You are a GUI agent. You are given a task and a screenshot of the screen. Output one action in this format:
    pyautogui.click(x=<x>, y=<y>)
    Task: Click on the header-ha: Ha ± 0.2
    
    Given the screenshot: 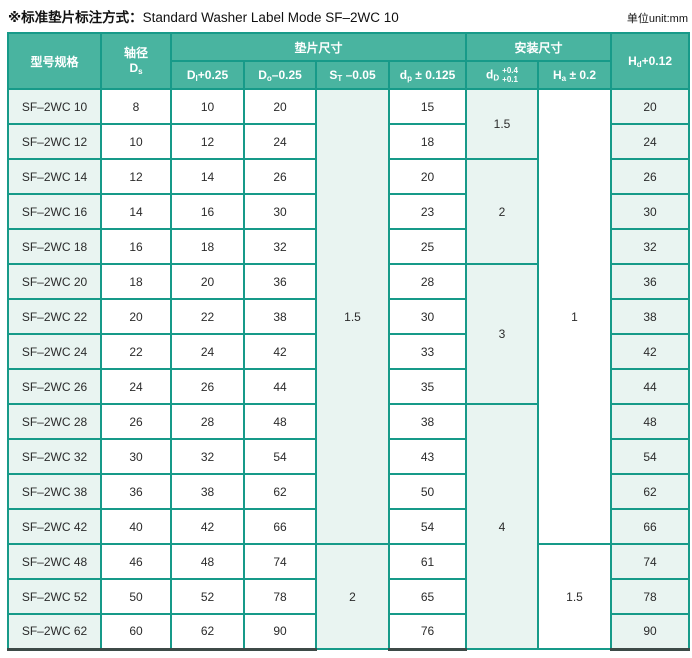 What is the action you would take?
    pyautogui.click(x=575, y=75)
    